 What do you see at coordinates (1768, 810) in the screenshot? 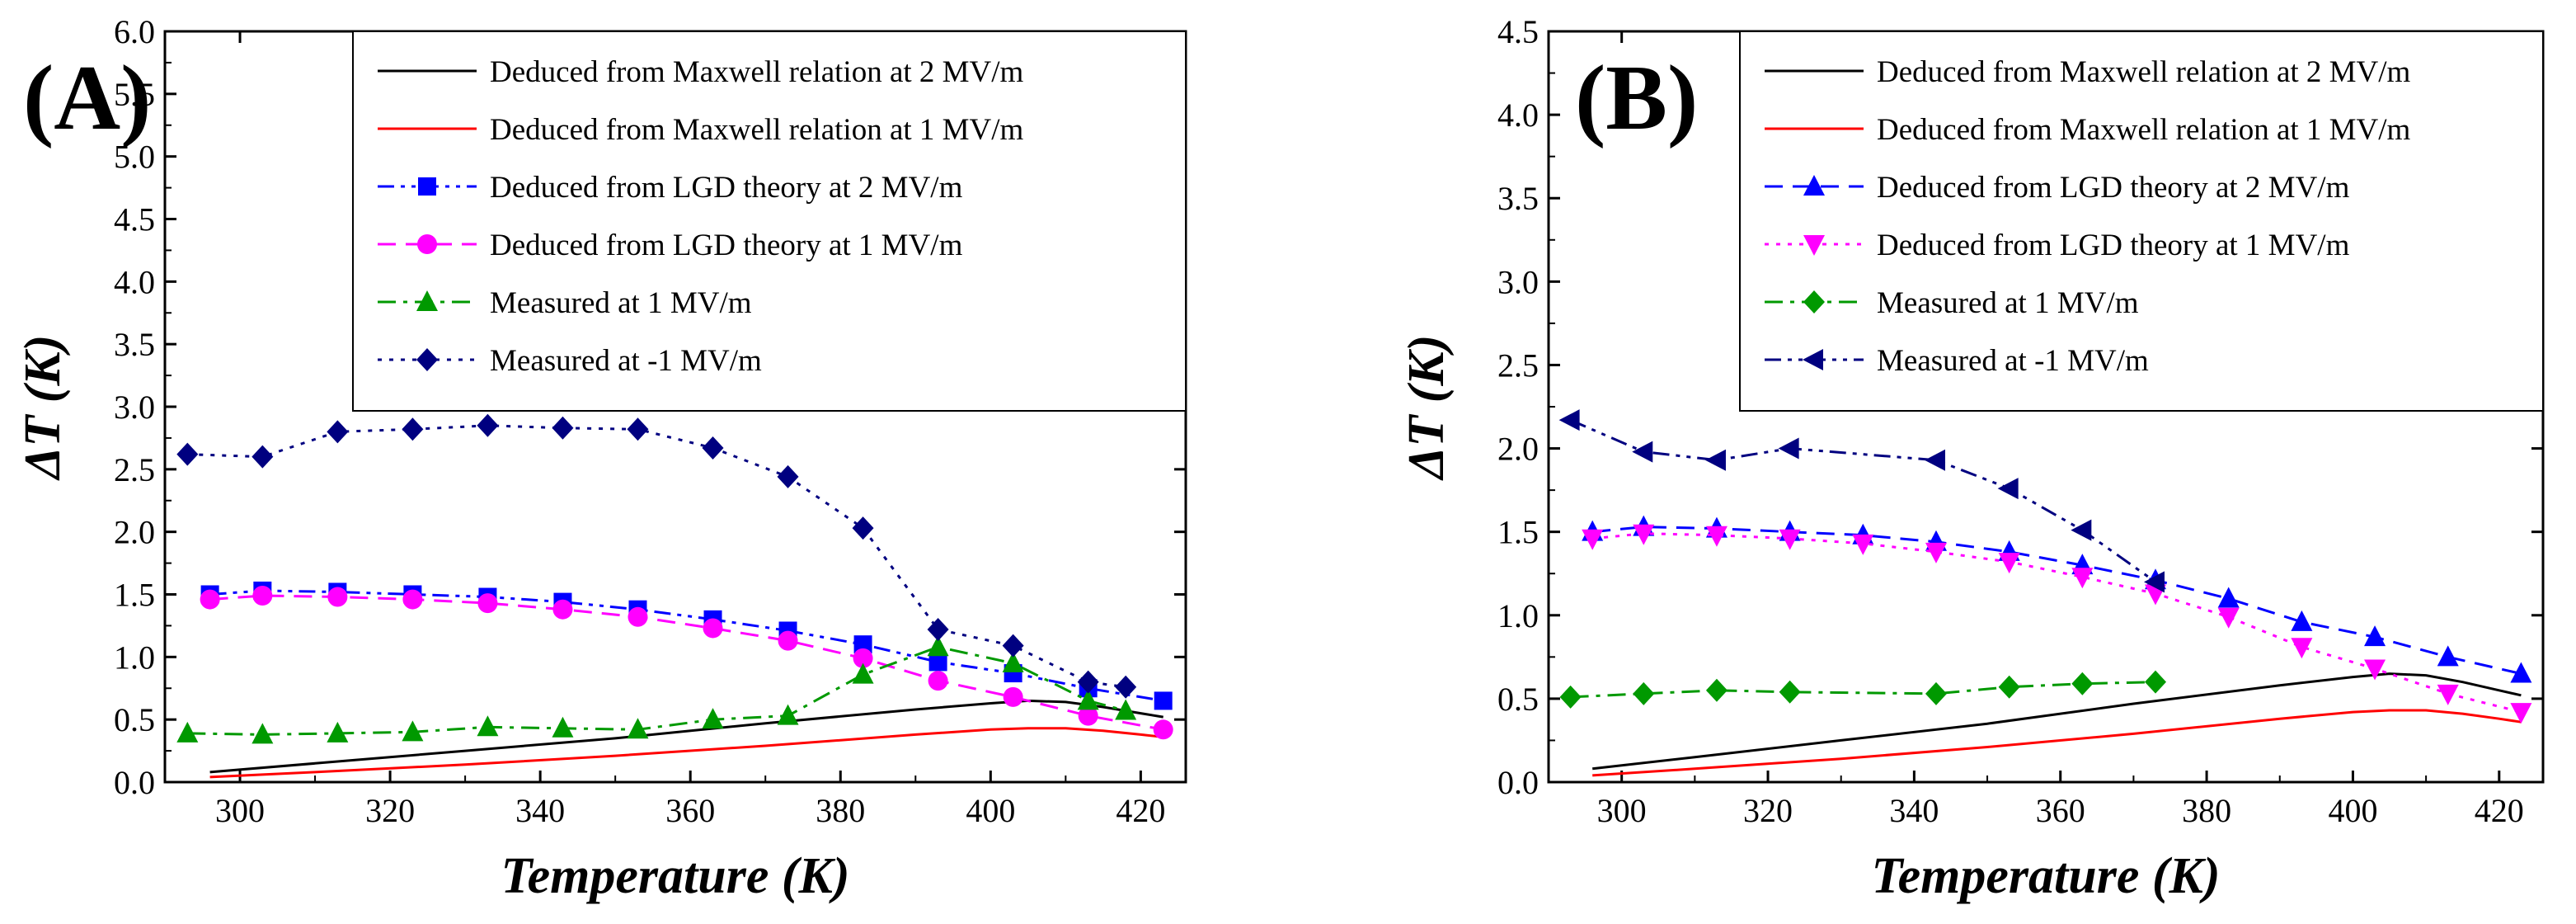
I see `x-tick-label: 320` at bounding box center [1768, 810].